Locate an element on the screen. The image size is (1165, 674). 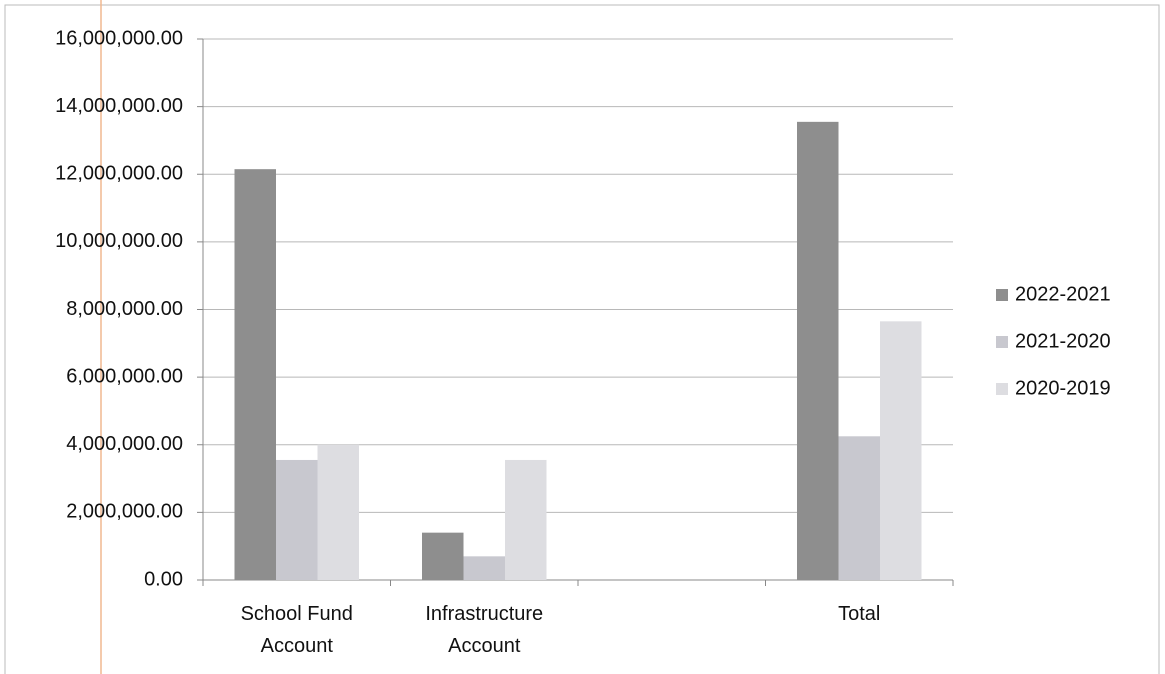
x-tick-label: Infrastructure Account is located at coordinates (484, 630).